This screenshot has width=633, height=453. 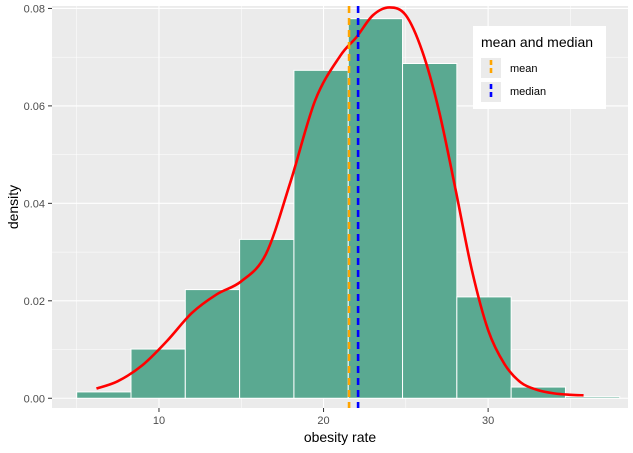 I want to click on y-tick-label: 0.00, so click(x=34, y=399).